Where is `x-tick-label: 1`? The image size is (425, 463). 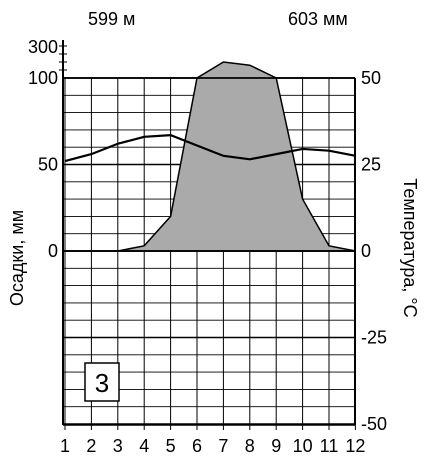
x-tick-label: 1 is located at coordinates (65, 446).